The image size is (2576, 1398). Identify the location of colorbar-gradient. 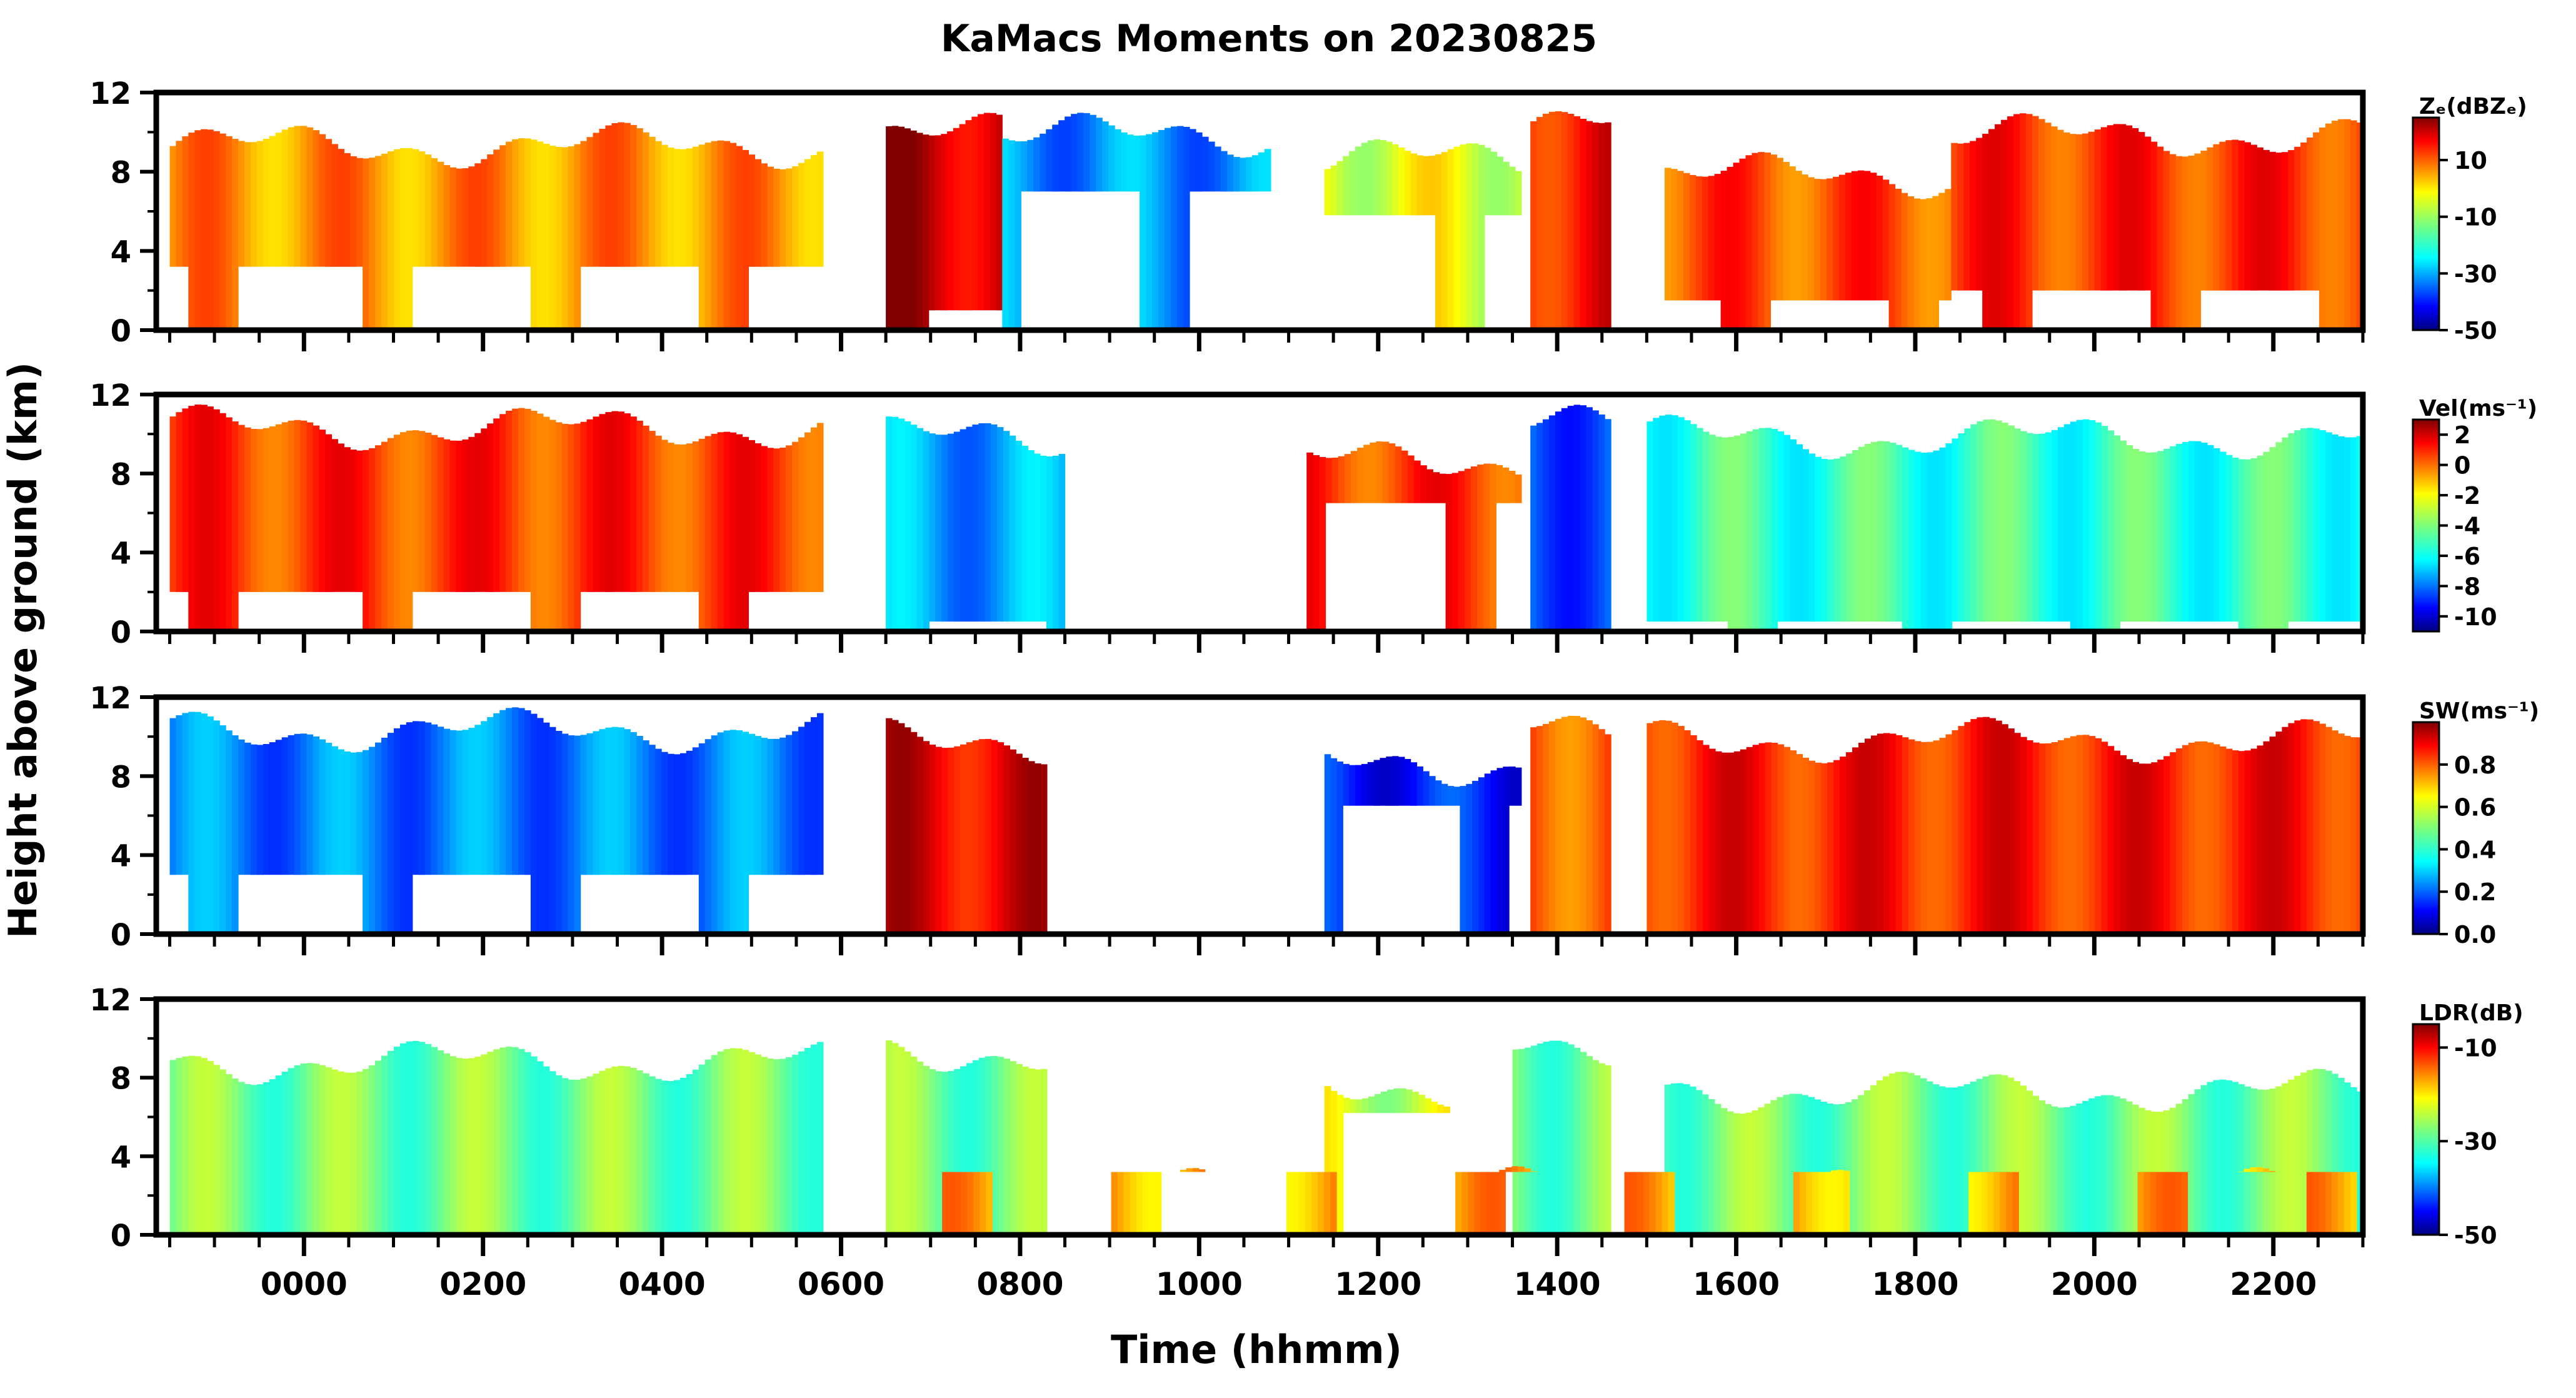
(2426, 1129).